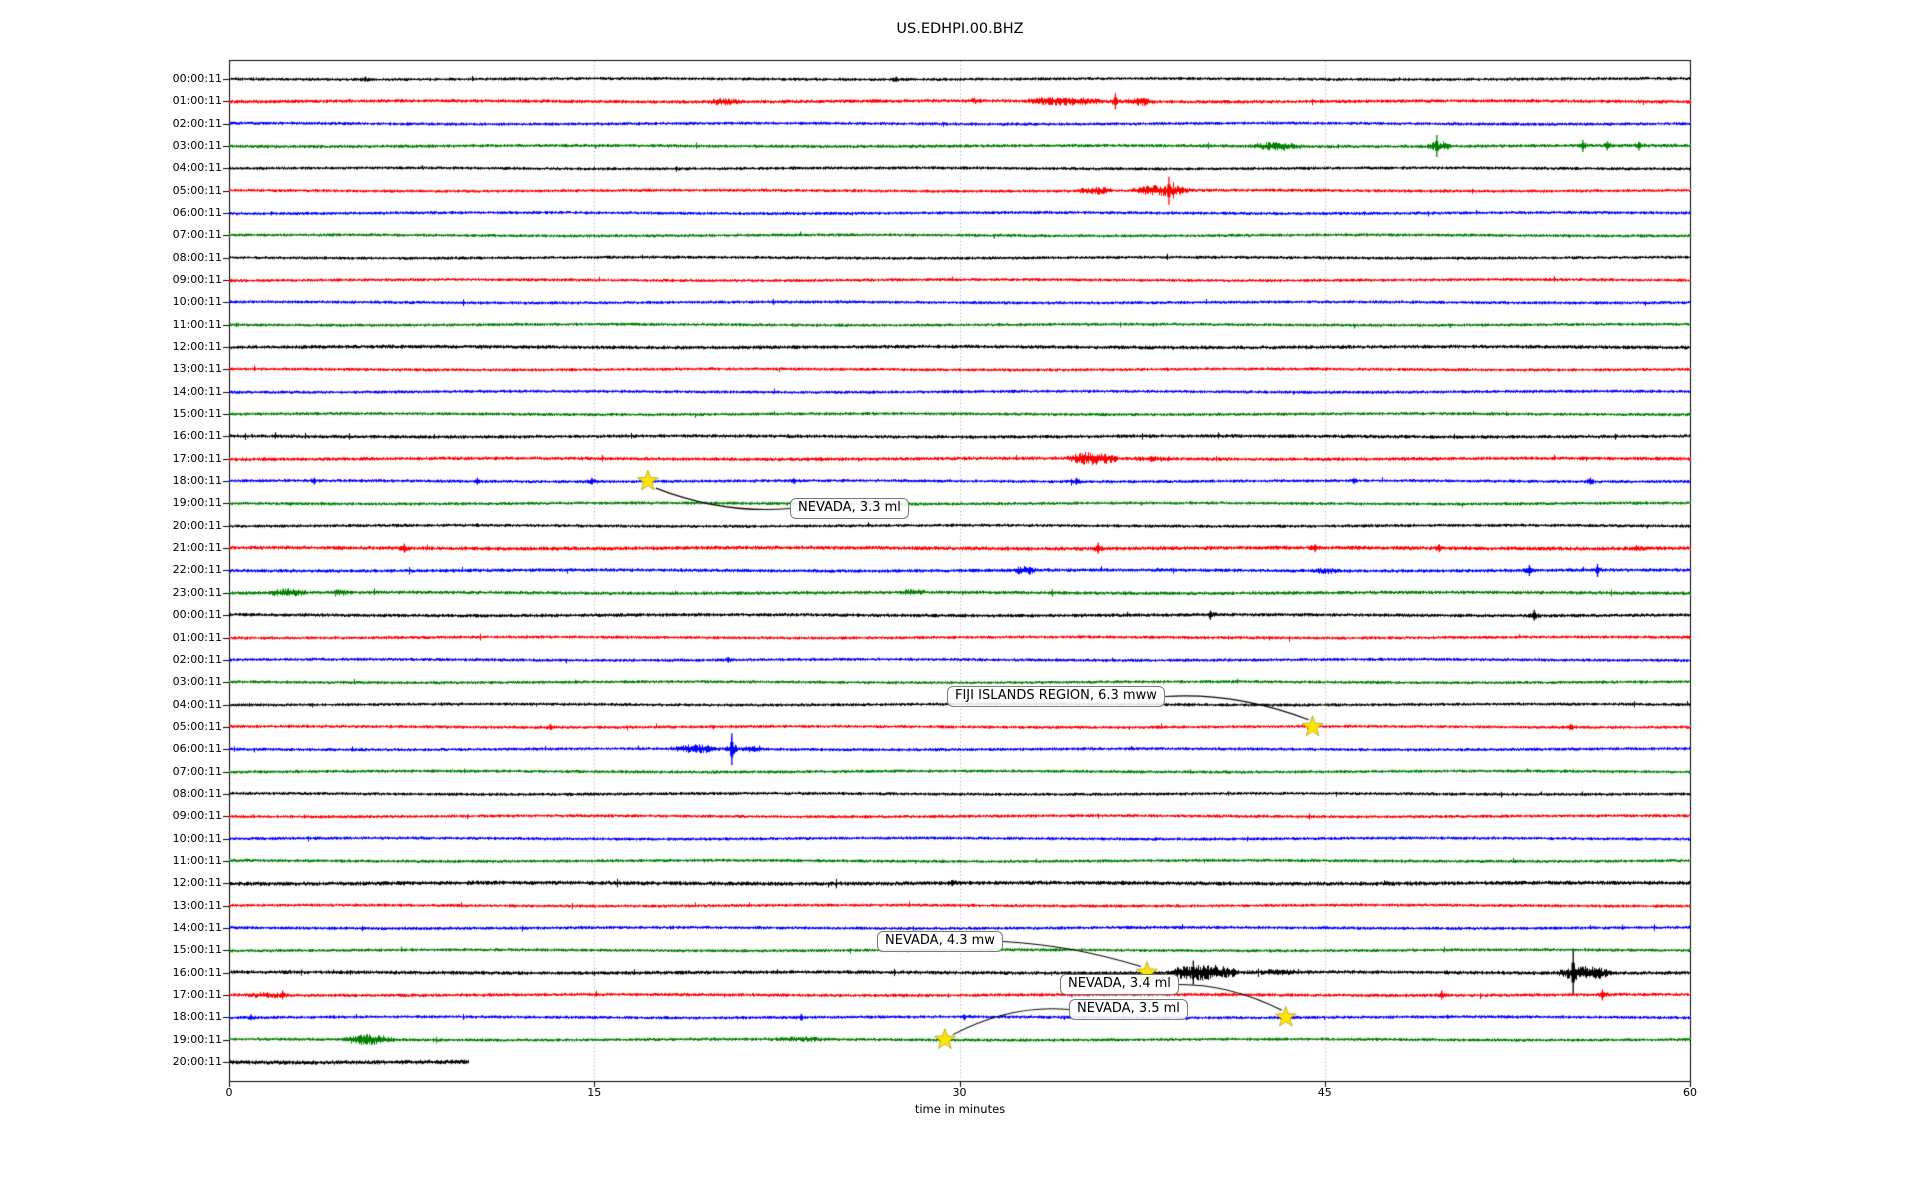 The width and height of the screenshot is (1920, 1200). I want to click on x-tick-label: 45, so click(1324, 1092).